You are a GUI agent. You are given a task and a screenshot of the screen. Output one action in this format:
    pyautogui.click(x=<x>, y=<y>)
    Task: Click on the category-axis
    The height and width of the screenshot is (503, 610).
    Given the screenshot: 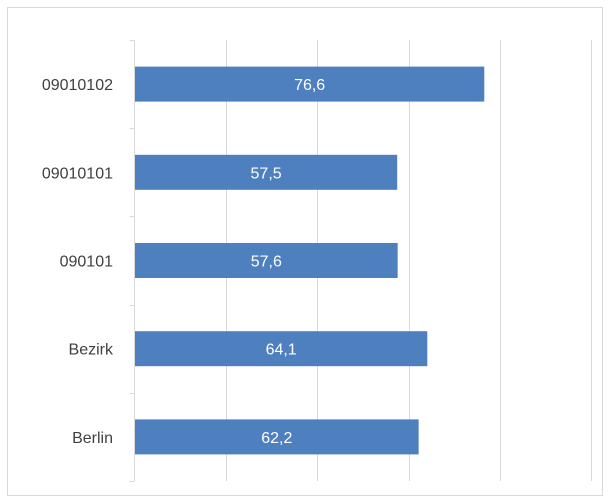 What is the action you would take?
    pyautogui.click(x=132, y=261)
    